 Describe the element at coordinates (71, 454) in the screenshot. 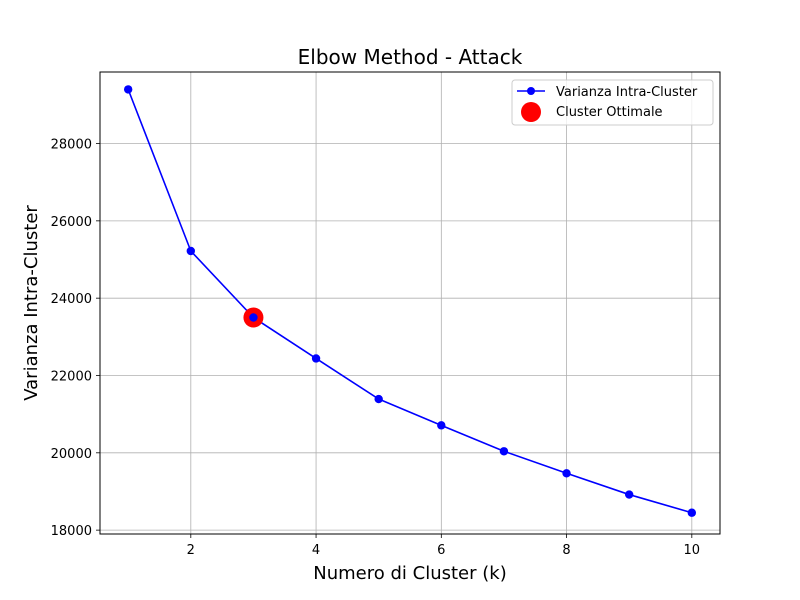

I see `y-tick-label: 20000` at that location.